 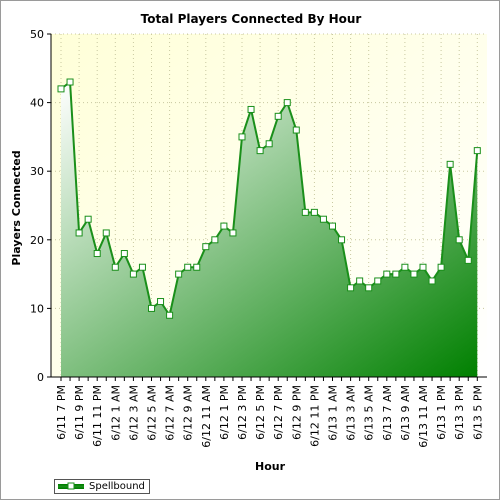 I want to click on x-tick-label: 6/13 5 PM, so click(x=477, y=412).